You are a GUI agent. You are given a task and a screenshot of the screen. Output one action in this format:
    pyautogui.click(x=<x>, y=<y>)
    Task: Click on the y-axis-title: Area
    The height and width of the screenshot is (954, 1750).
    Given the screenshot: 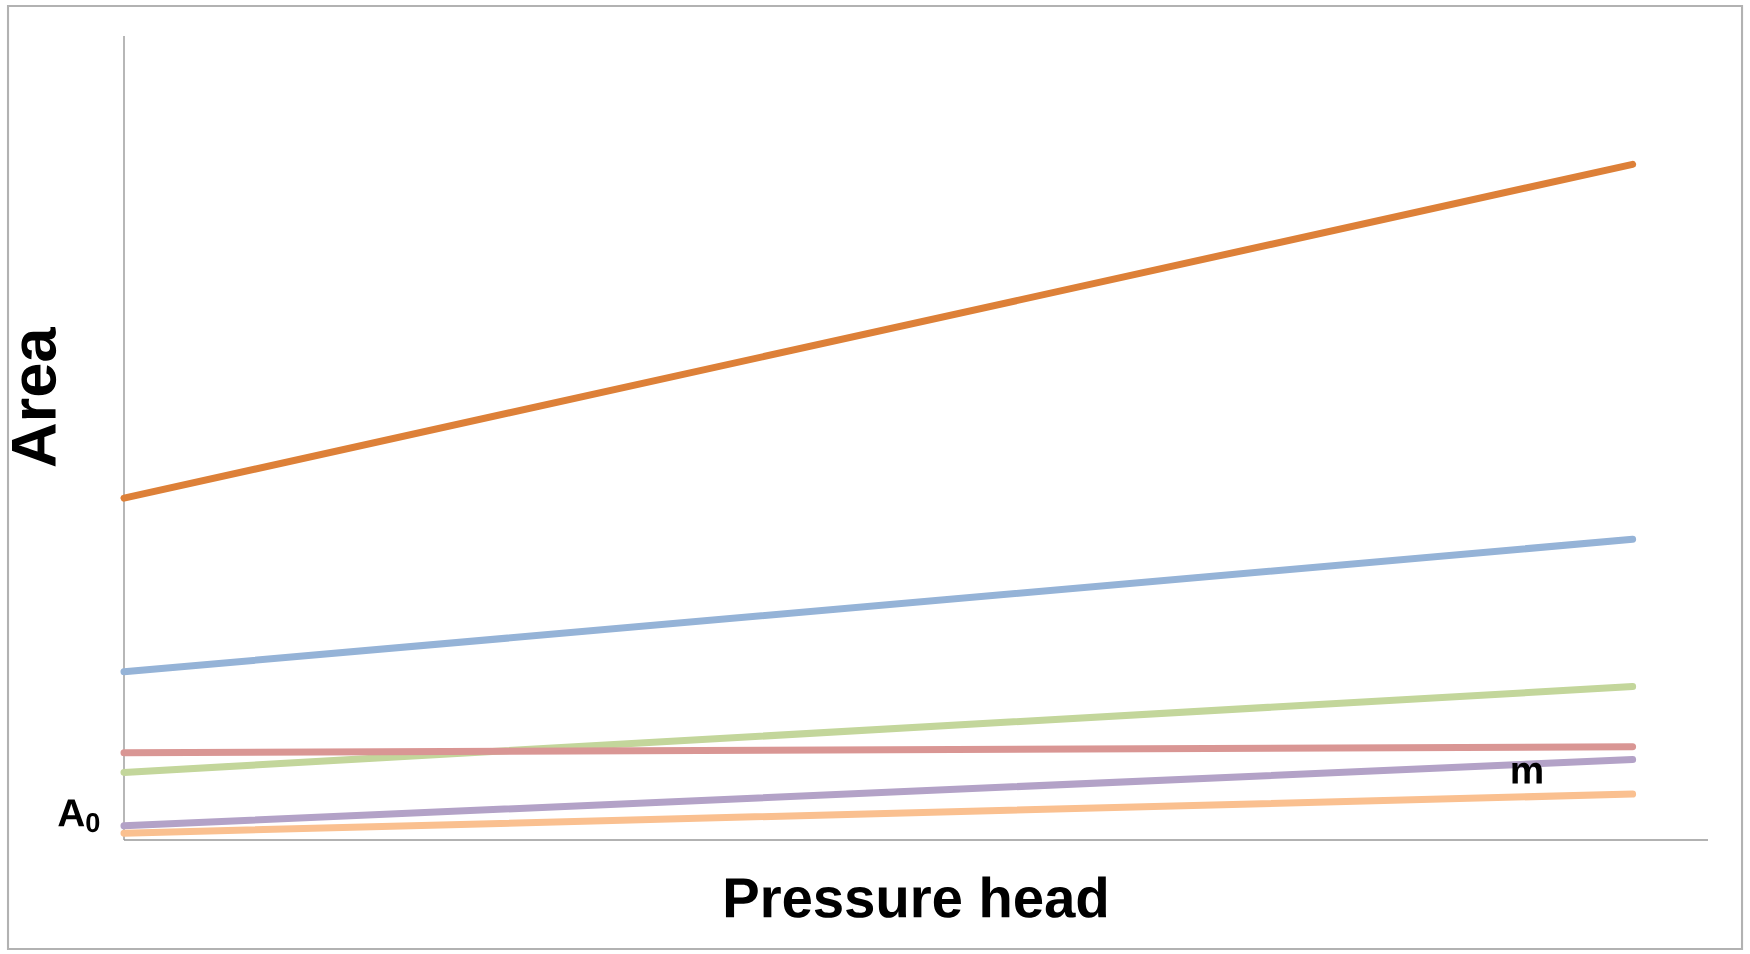 What is the action you would take?
    pyautogui.click(x=34, y=397)
    